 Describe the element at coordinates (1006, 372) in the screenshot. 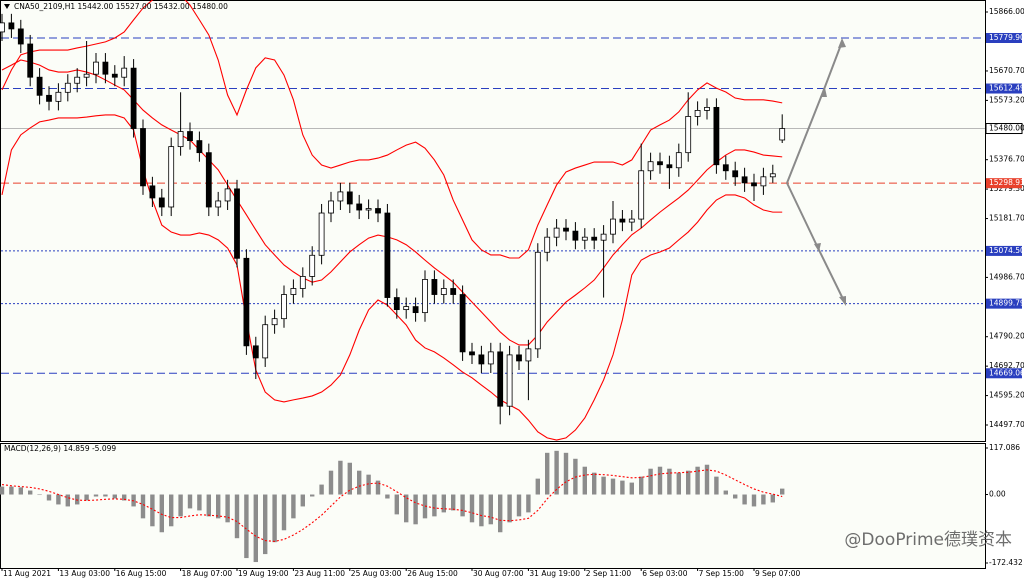

I see `level-label: 14669.06` at that location.